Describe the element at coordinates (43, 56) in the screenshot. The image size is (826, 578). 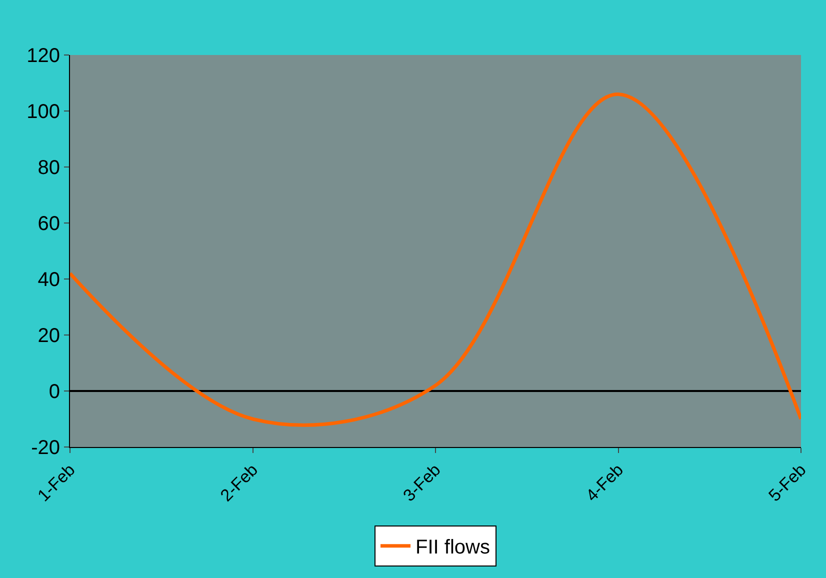
I see `y-tick-label: 120` at that location.